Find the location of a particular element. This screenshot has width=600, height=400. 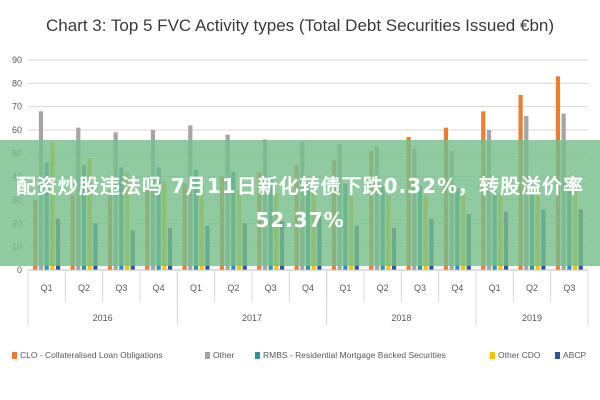

y-tick-label: 80 is located at coordinates (17, 83).